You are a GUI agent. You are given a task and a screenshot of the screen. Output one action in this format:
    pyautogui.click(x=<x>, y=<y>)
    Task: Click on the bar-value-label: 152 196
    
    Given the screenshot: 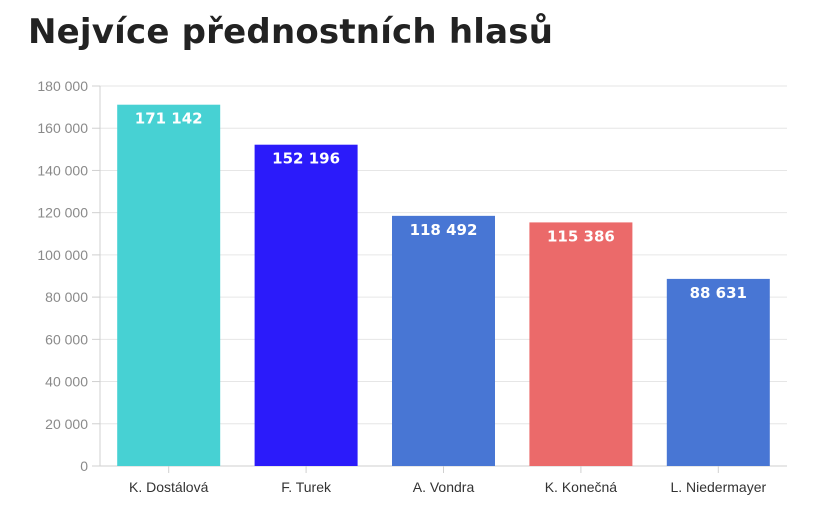 What is the action you would take?
    pyautogui.click(x=306, y=159)
    